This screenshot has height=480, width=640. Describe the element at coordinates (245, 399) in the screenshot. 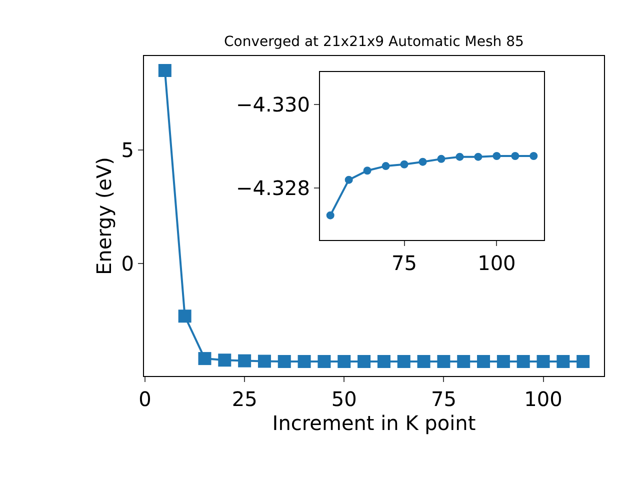

I see `x-tick-label: 25` at that location.